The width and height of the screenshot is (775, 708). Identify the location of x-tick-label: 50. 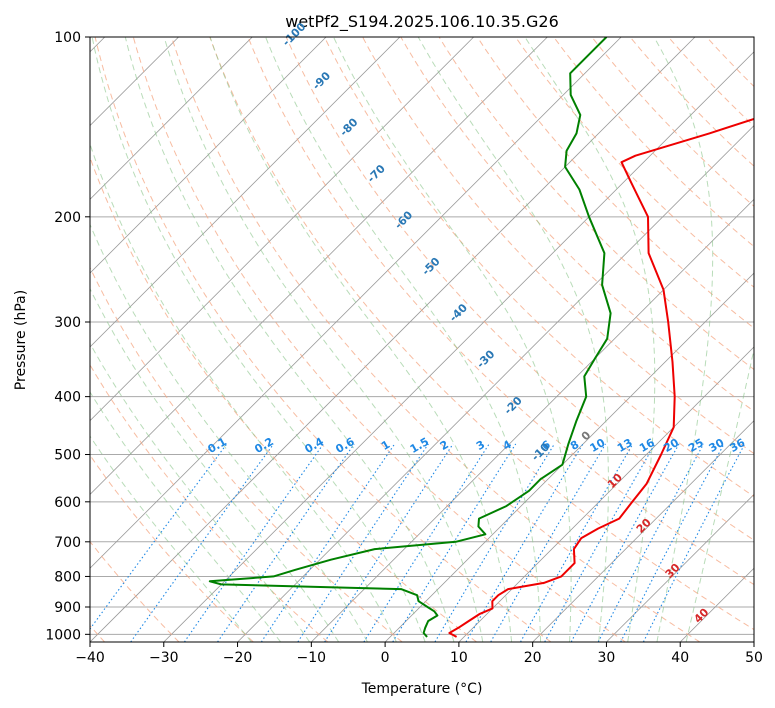
(754, 658).